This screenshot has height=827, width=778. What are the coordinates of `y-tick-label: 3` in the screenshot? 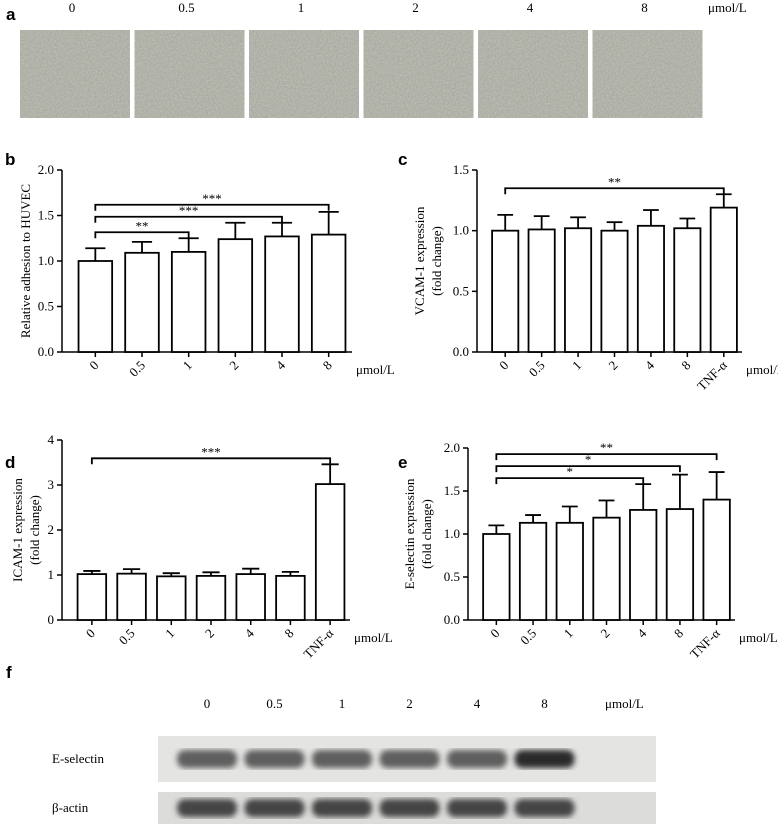 It's located at (51, 484).